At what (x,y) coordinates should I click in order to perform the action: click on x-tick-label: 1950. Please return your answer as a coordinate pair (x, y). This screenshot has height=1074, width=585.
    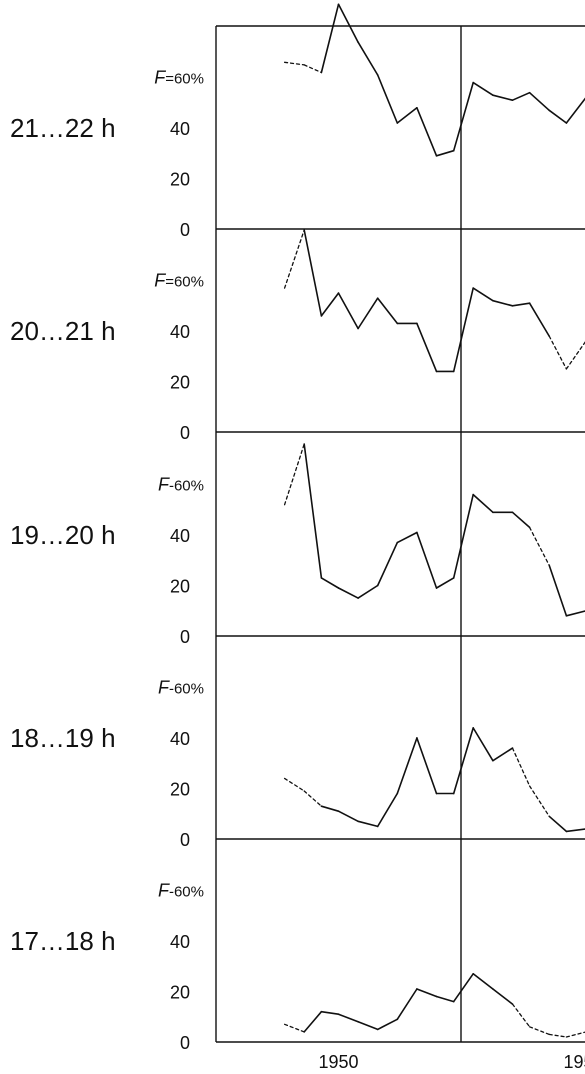
    Looking at the image, I should click on (338, 1062).